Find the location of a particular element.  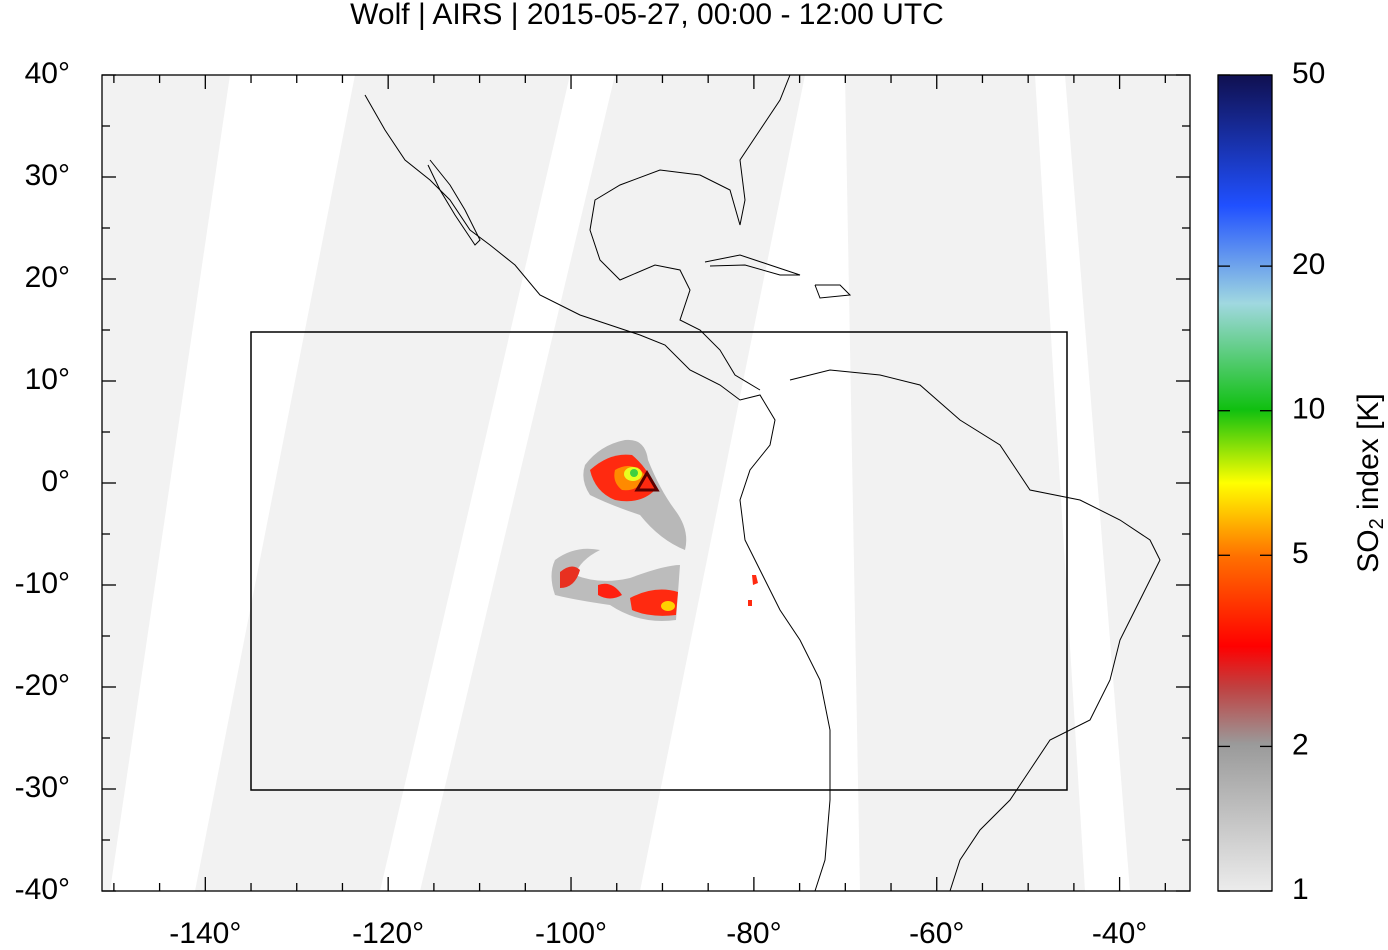

colorbar-label-main: SO is located at coordinates (1368, 550).